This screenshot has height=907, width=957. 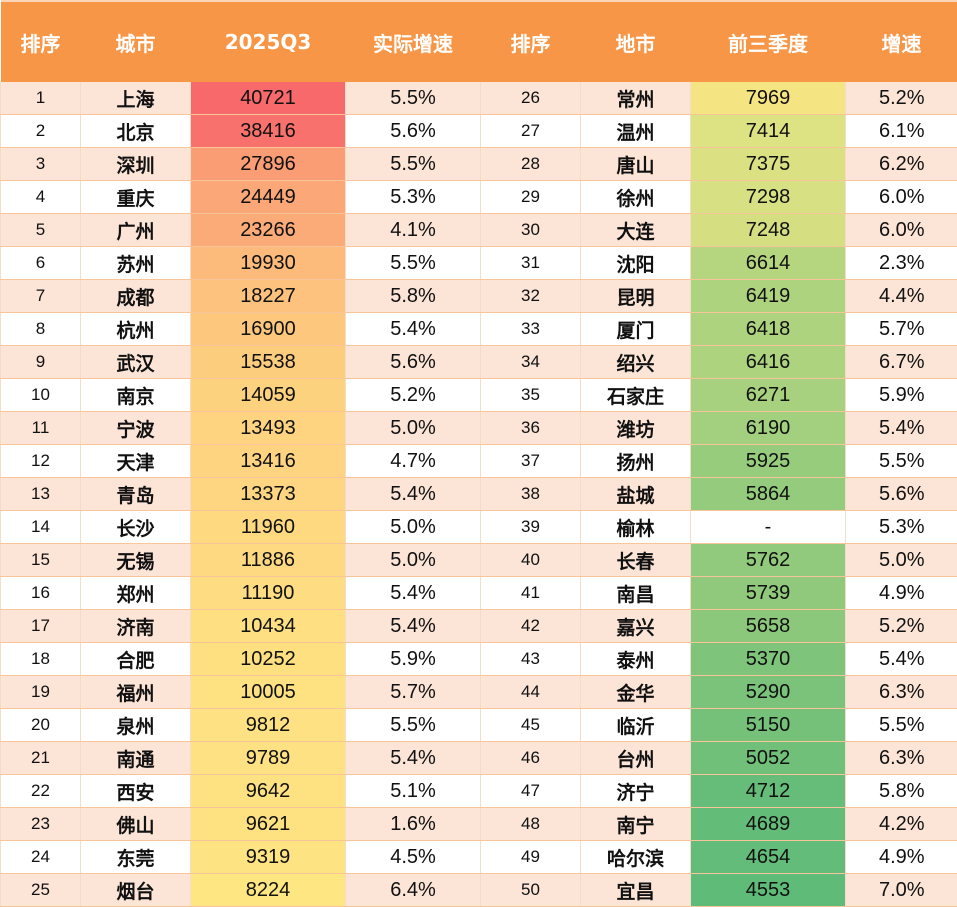 I want to click on growth-cell: 5.5%, so click(x=413, y=725).